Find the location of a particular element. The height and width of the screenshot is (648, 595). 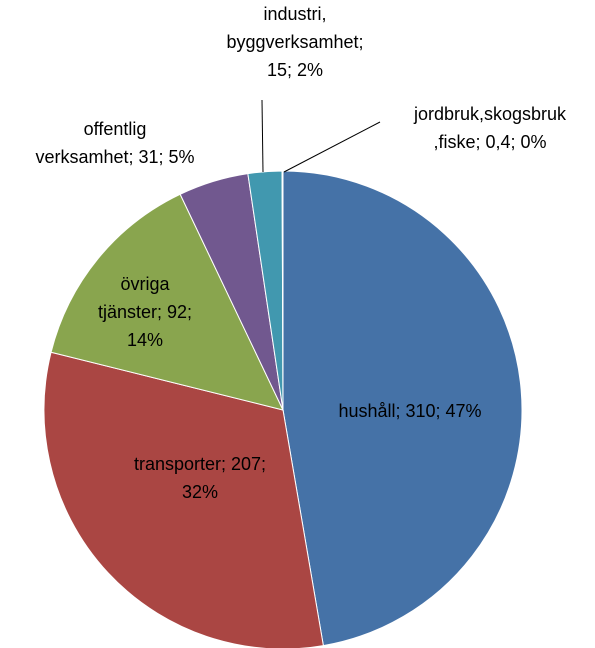

slice-label: transporter; 207; 32% is located at coordinates (200, 478).